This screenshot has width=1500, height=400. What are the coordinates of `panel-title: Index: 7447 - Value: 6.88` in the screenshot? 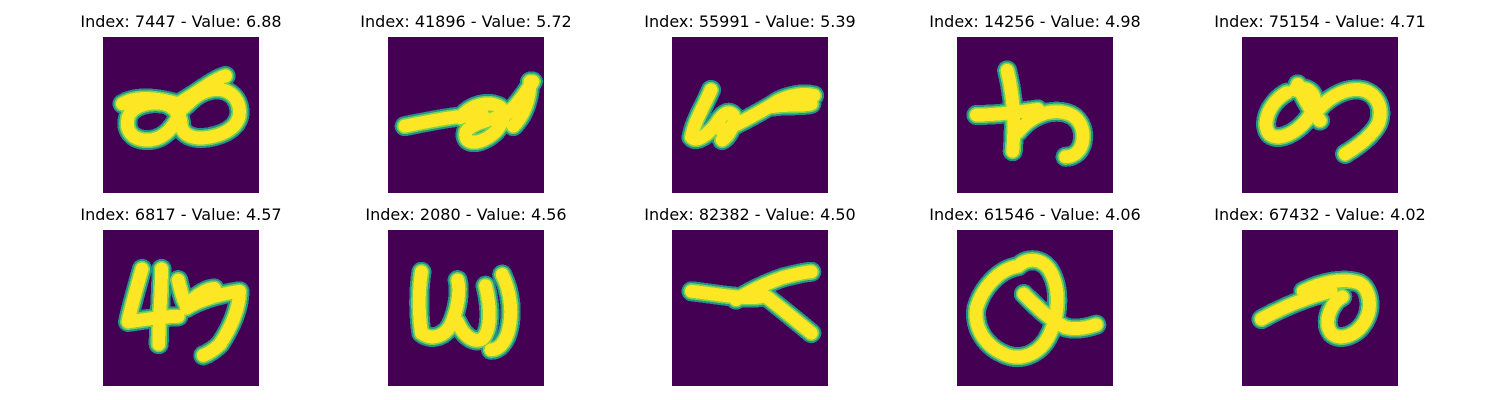 It's located at (181, 21).